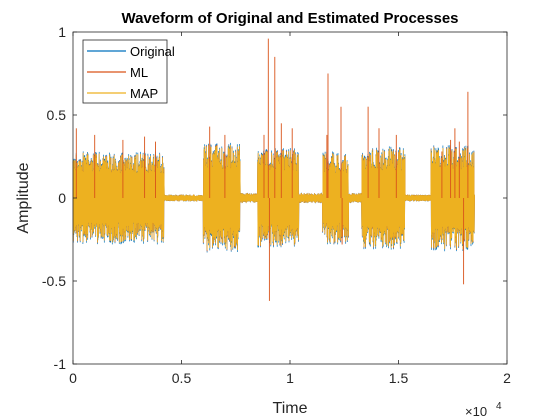 The image size is (560, 420). Describe the element at coordinates (507, 378) in the screenshot. I see `x-tick-label-4: 2` at that location.